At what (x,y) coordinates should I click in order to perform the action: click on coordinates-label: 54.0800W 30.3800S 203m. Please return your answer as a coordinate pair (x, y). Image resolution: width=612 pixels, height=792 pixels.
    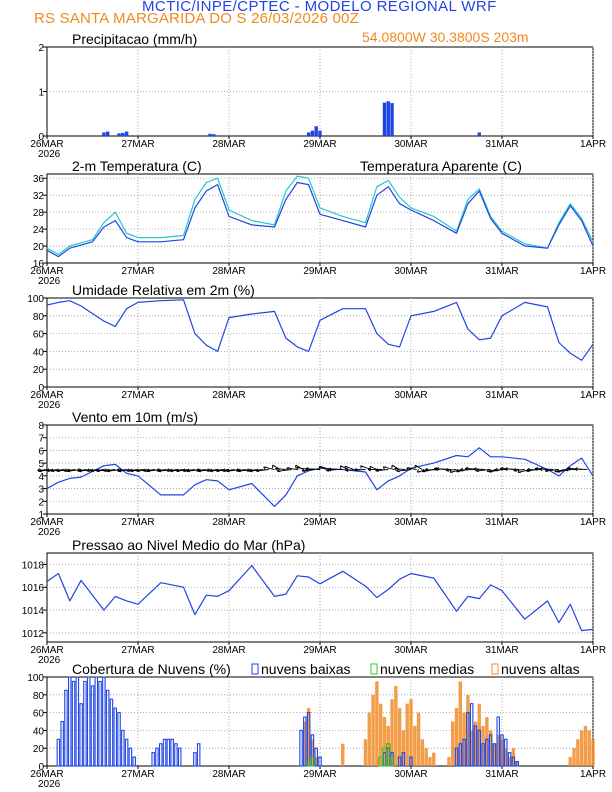
    Looking at the image, I should click on (445, 37).